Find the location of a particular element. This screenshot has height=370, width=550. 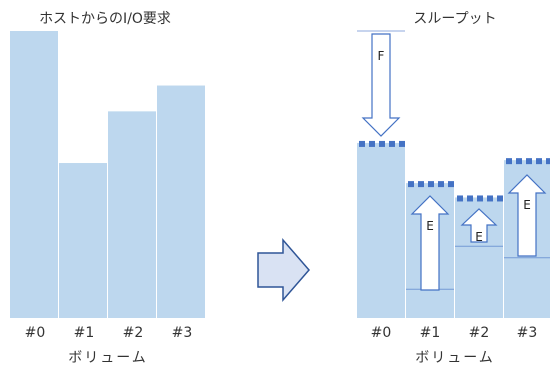

left-tick-label: #3 is located at coordinates (182, 333).